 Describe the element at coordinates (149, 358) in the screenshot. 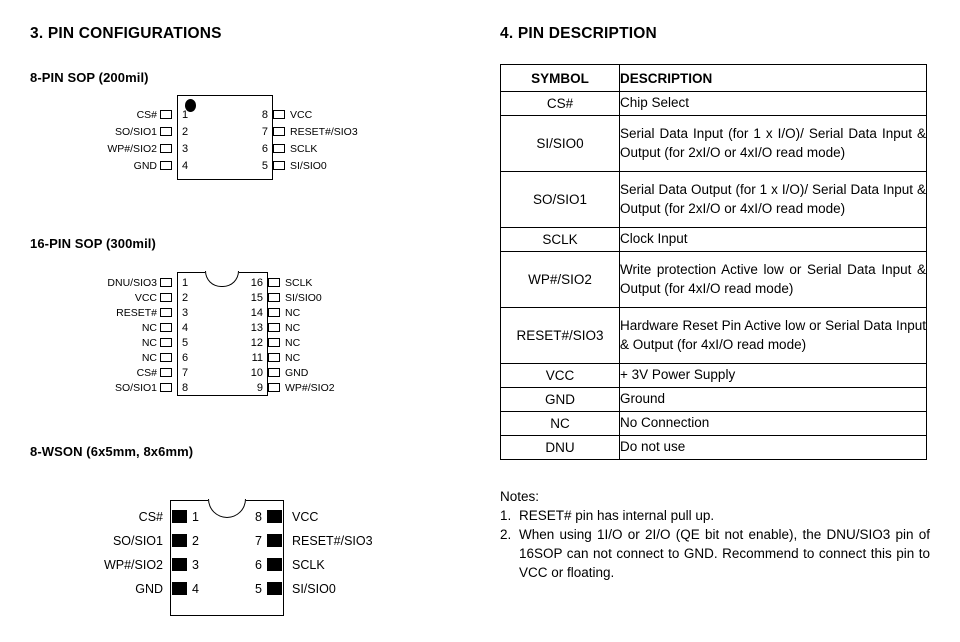

I see `pin-label-nc-6: NC` at that location.